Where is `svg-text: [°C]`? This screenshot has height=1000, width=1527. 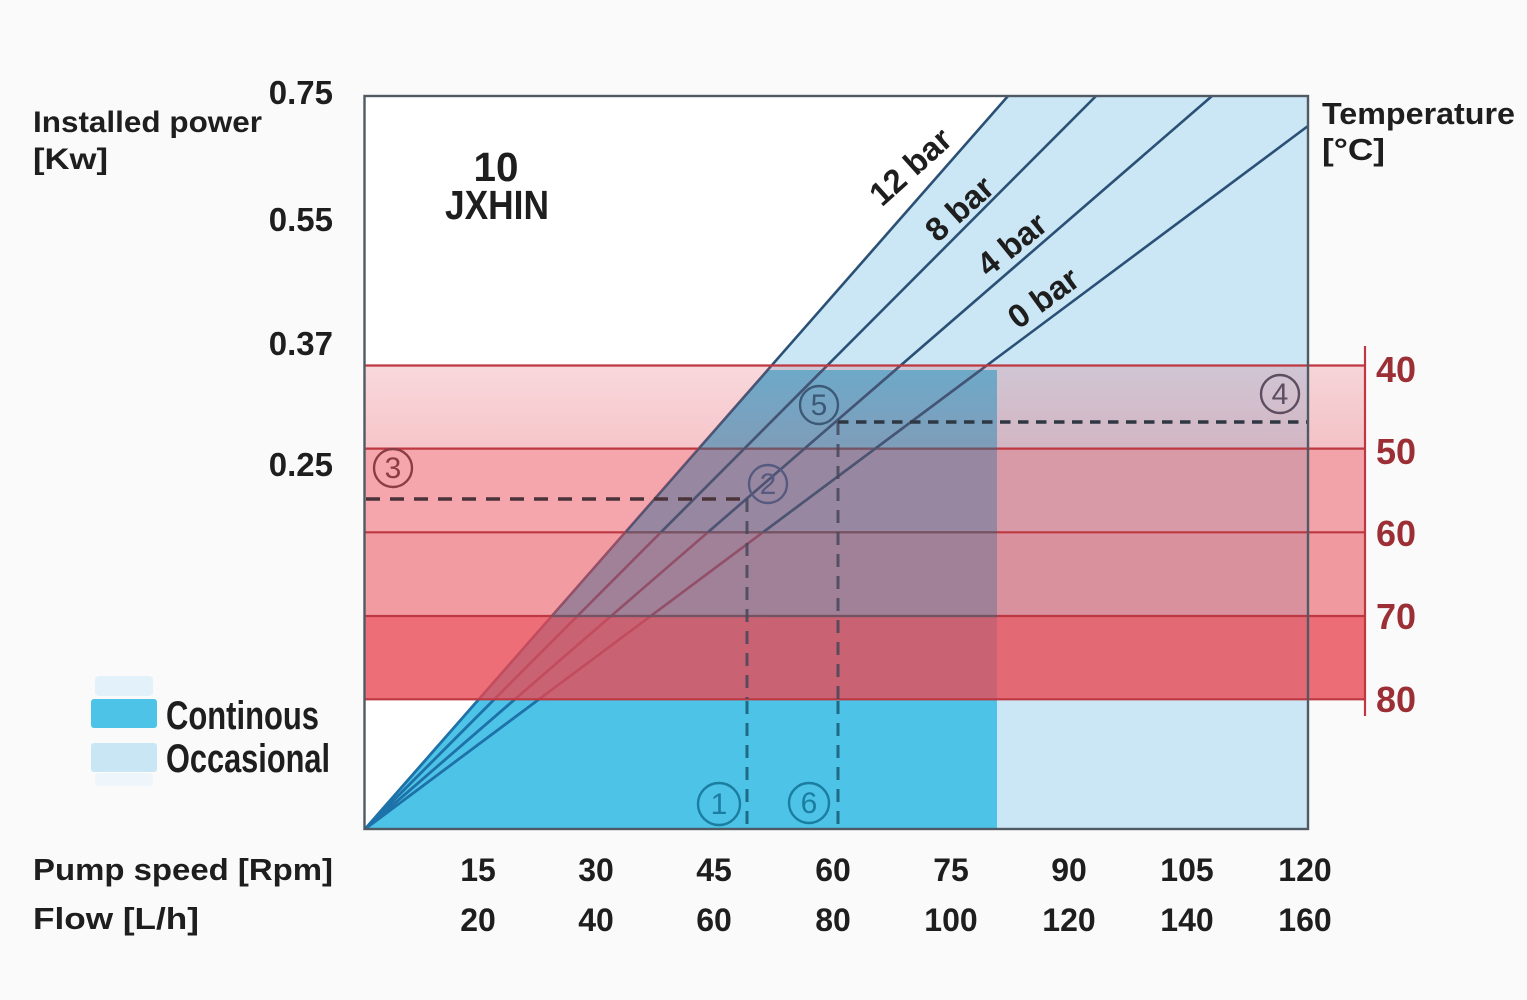
svg-text: [°C] is located at coordinates (1353, 149).